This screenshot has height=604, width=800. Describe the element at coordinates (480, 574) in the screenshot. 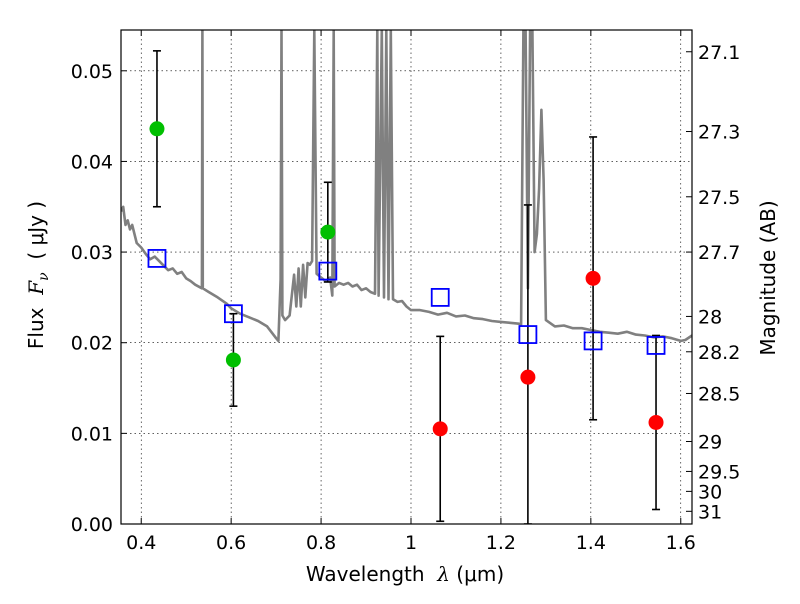

I see `x-axis-label-unit: (μm)` at that location.